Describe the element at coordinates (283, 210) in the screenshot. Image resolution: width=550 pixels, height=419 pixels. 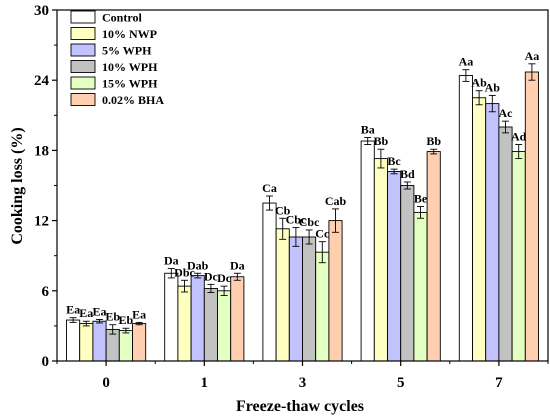
I see `data-label: Cb` at that location.